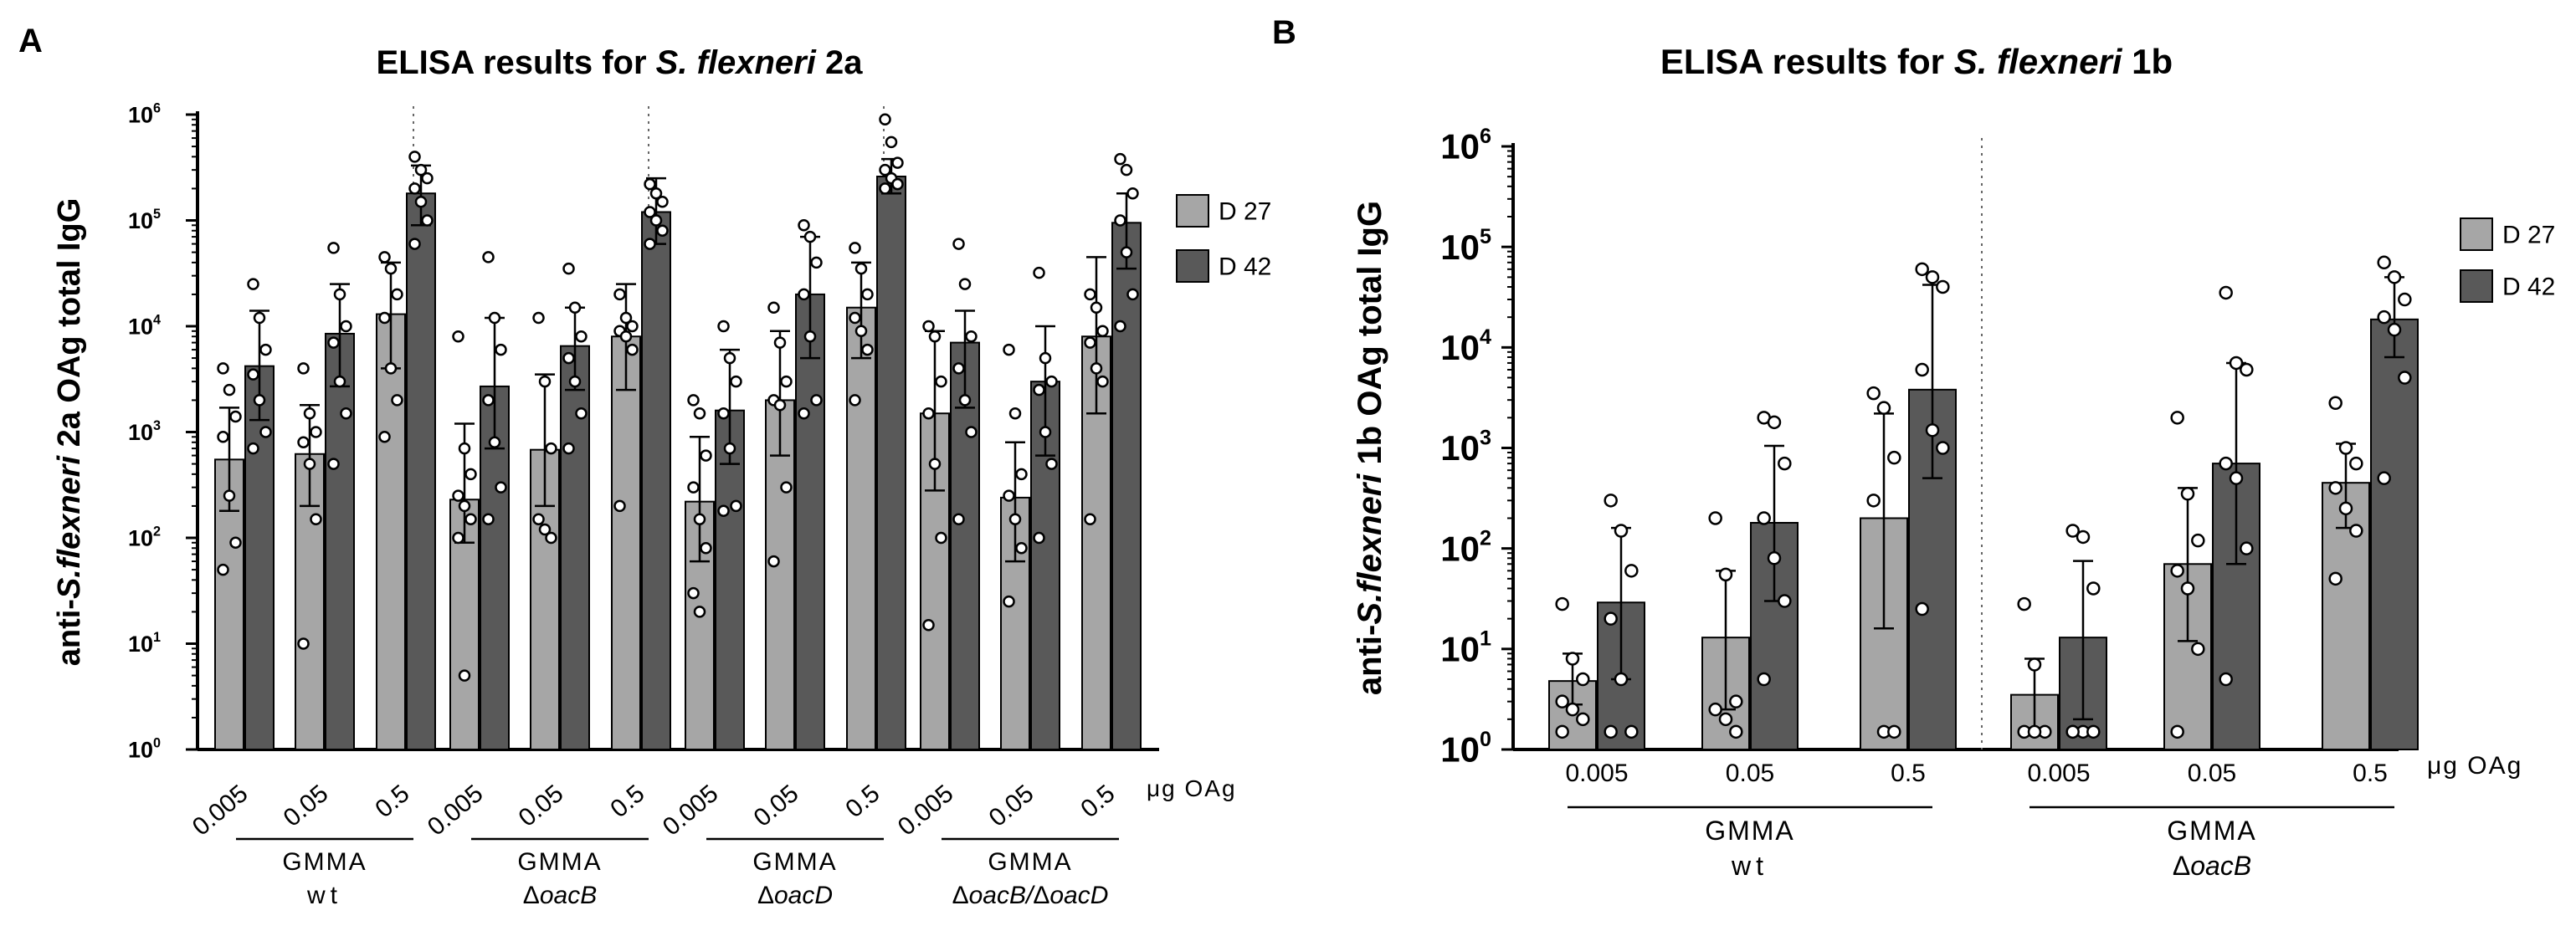 This screenshot has height=931, width=2576. I want to click on y-tick-label-text: 10⁴, so click(144, 326).